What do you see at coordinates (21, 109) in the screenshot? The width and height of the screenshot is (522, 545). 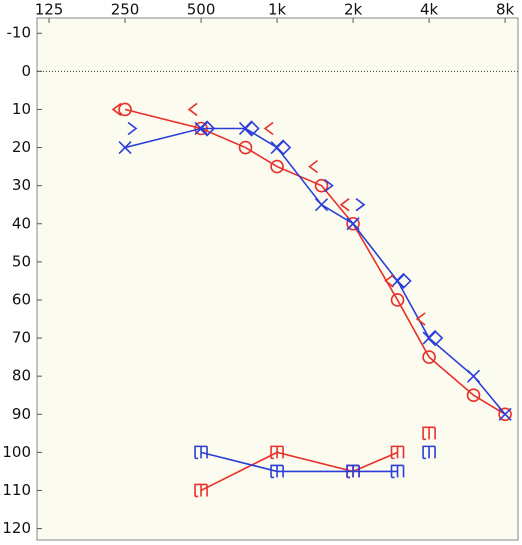 I see `y-tick-label: 10` at bounding box center [21, 109].